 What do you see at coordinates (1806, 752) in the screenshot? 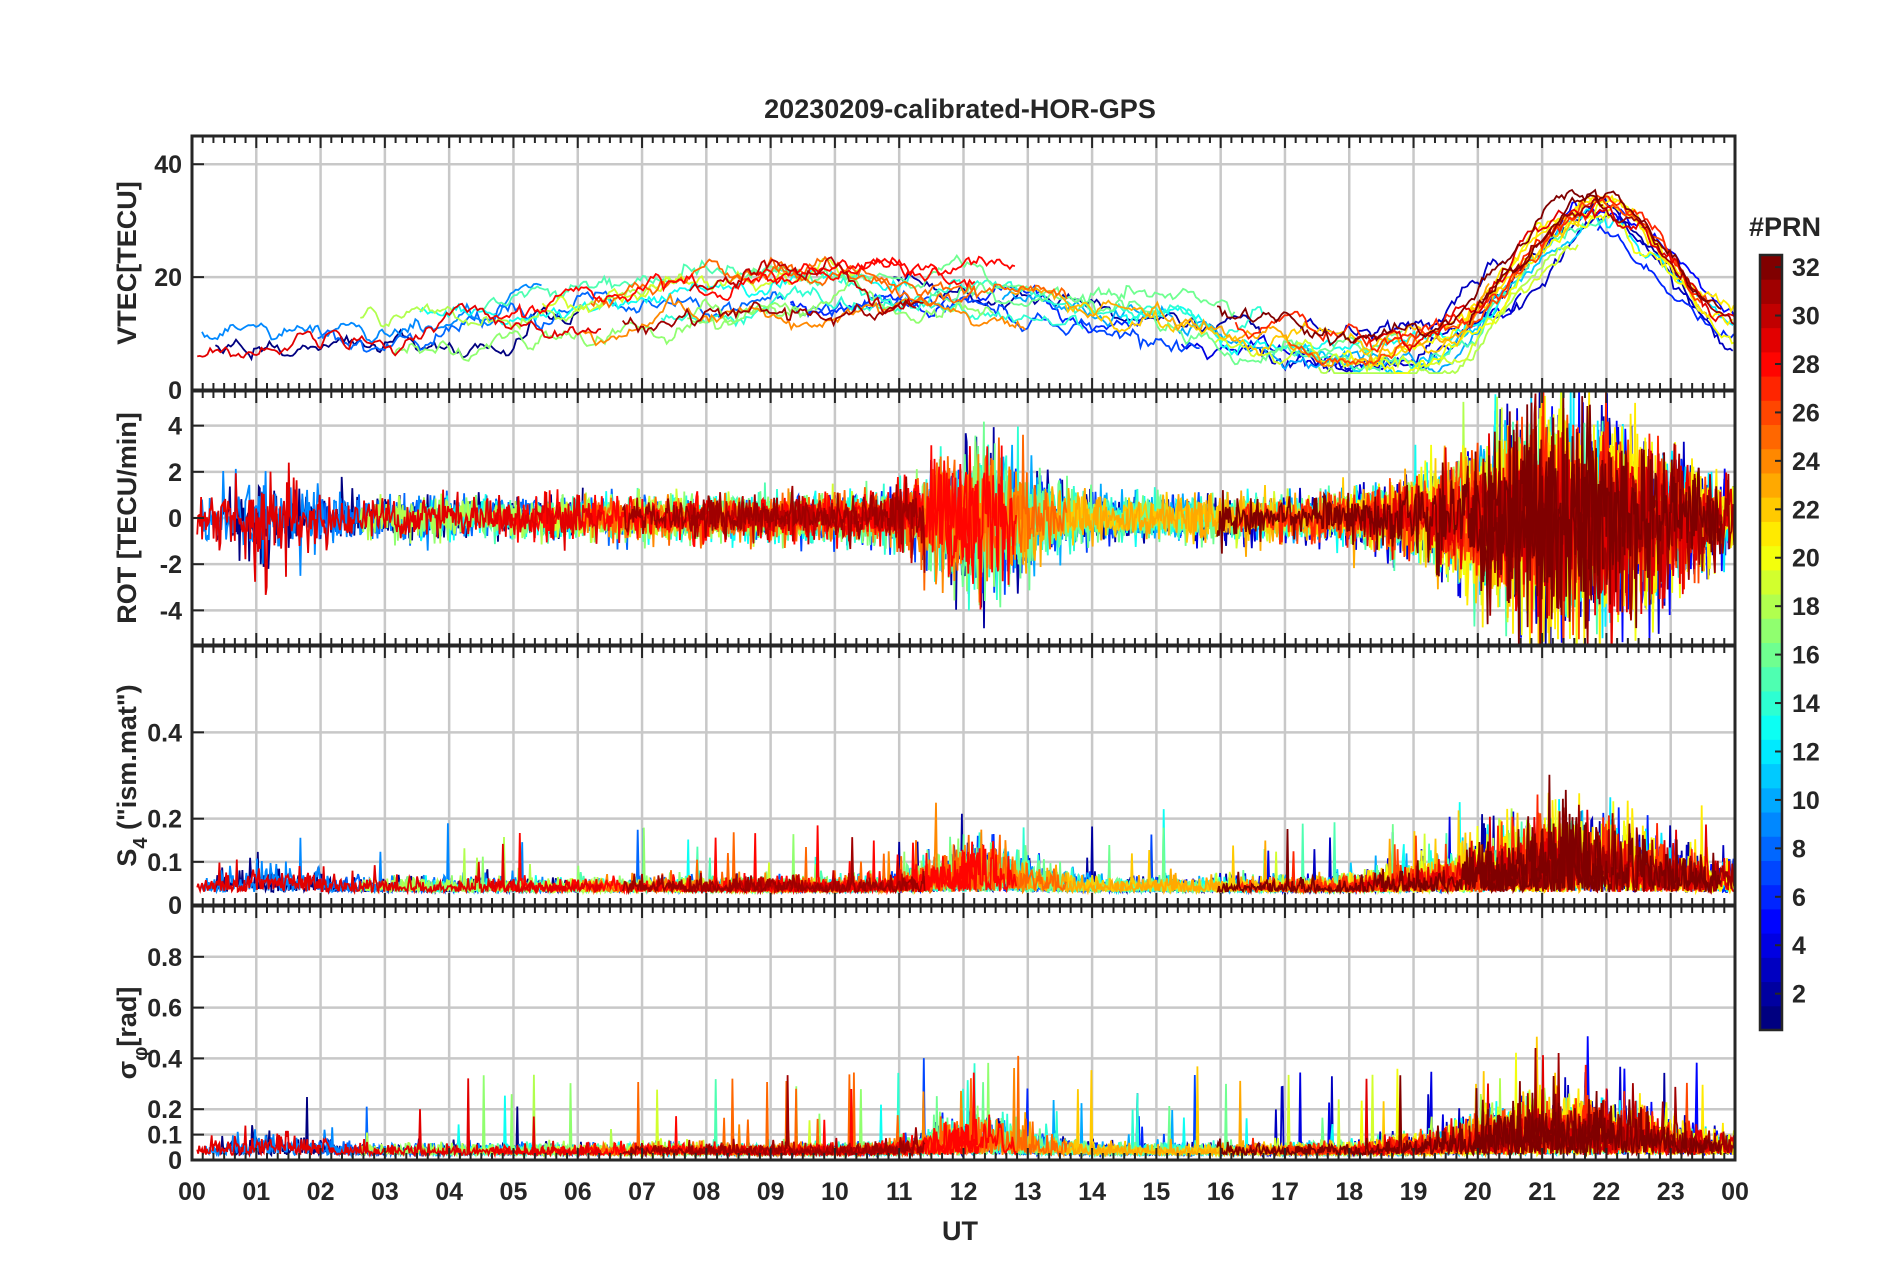
I see `colorbar-tick-label: 12` at bounding box center [1806, 752].